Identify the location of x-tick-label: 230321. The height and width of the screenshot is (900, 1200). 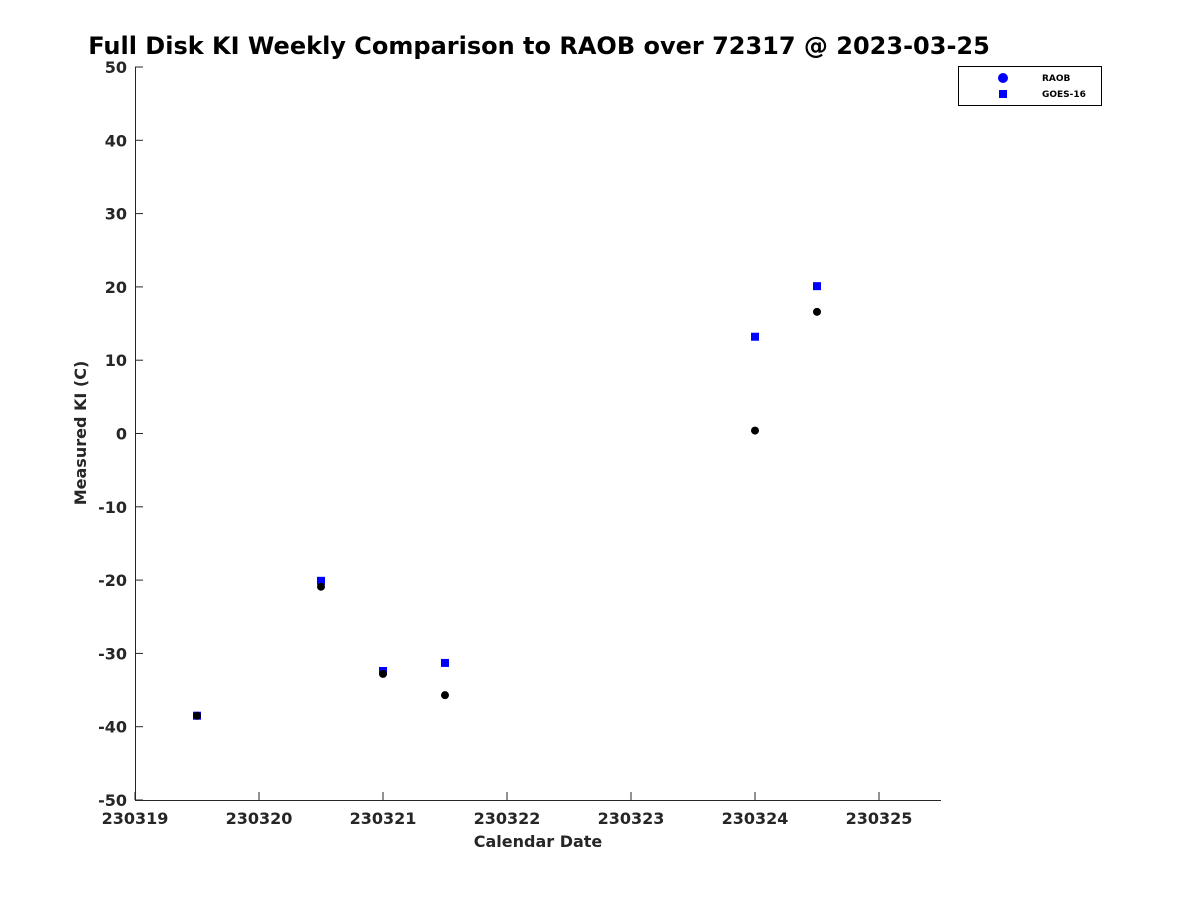
(383, 818).